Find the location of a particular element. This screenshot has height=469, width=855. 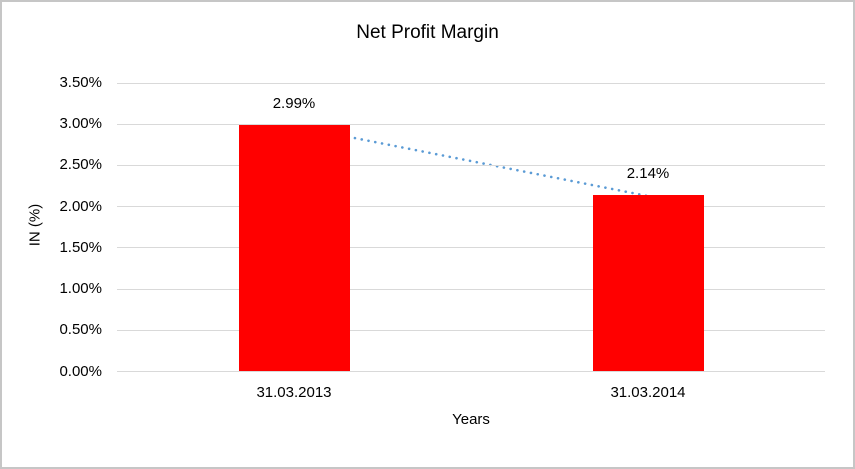

chart-title: Net Profit Margin is located at coordinates (427, 32).